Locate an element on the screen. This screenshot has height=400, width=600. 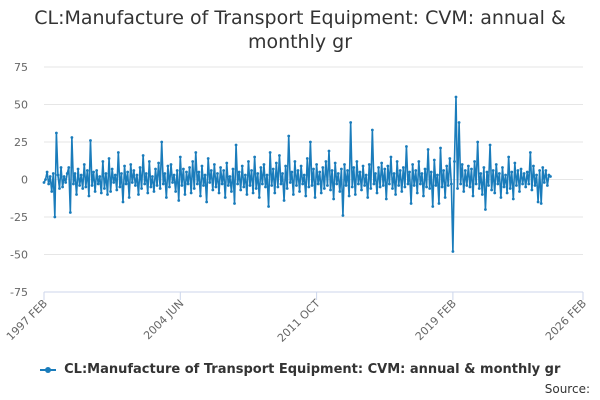
chart-title-line-1: CL:Manufacture of Transport Equipment is located at coordinates (300, 18).